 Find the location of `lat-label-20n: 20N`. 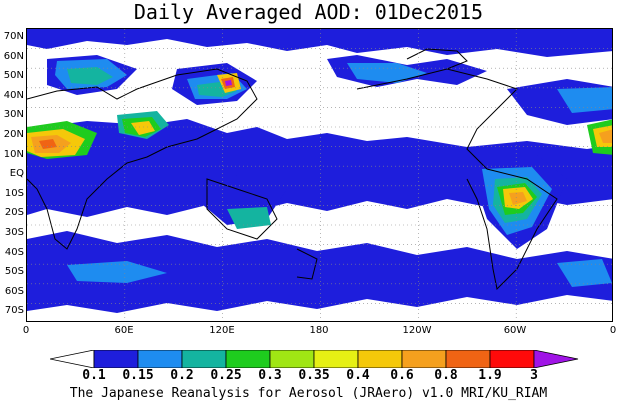

lat-label-20n: 20N is located at coordinates (13, 134).